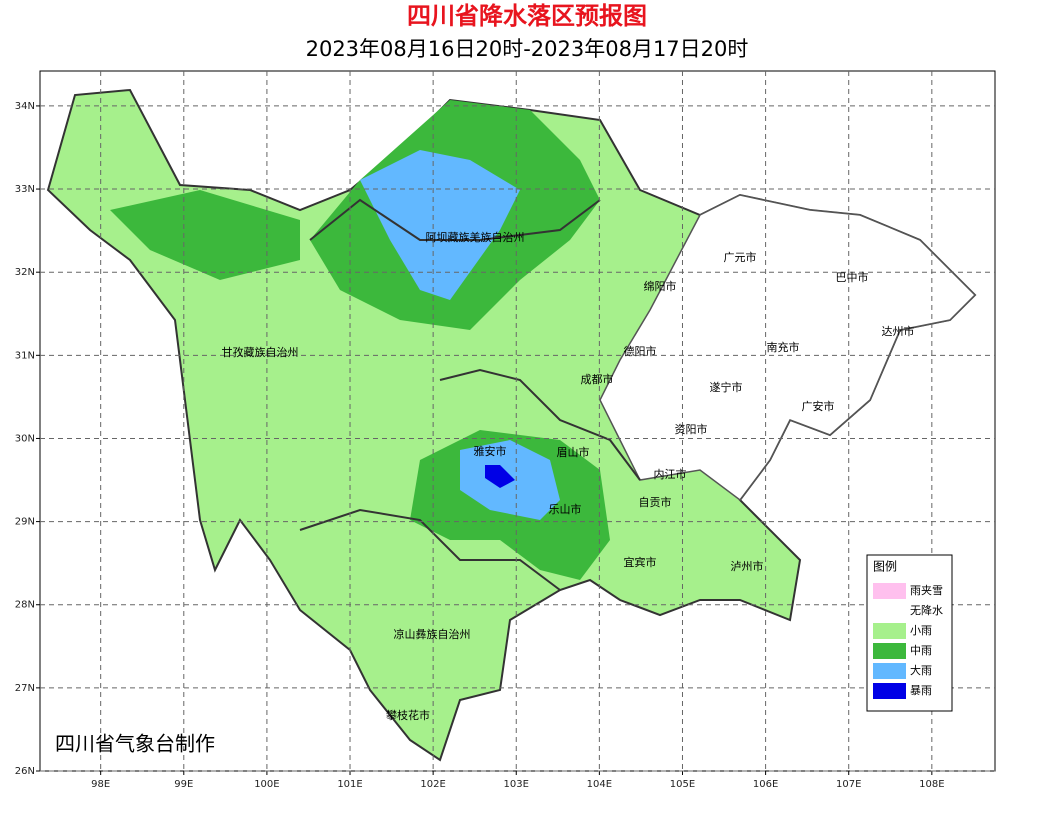  I want to click on place-label: 内江市, so click(670, 474).